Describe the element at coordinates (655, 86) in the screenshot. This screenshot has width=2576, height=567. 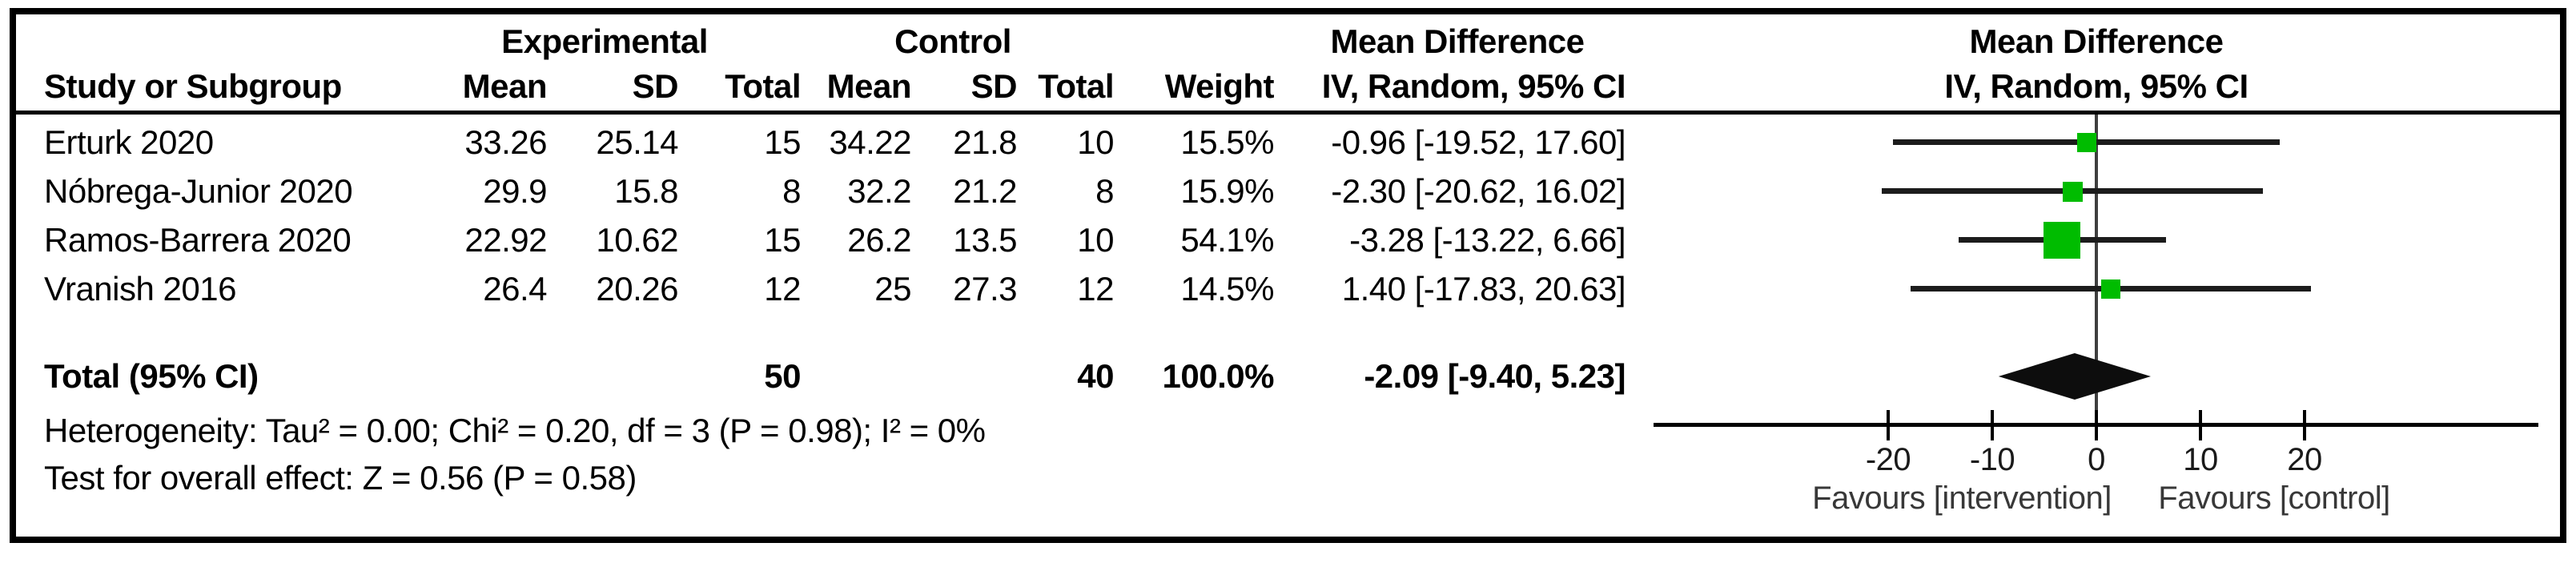
I see `column-header-exp-sd: SD` at that location.